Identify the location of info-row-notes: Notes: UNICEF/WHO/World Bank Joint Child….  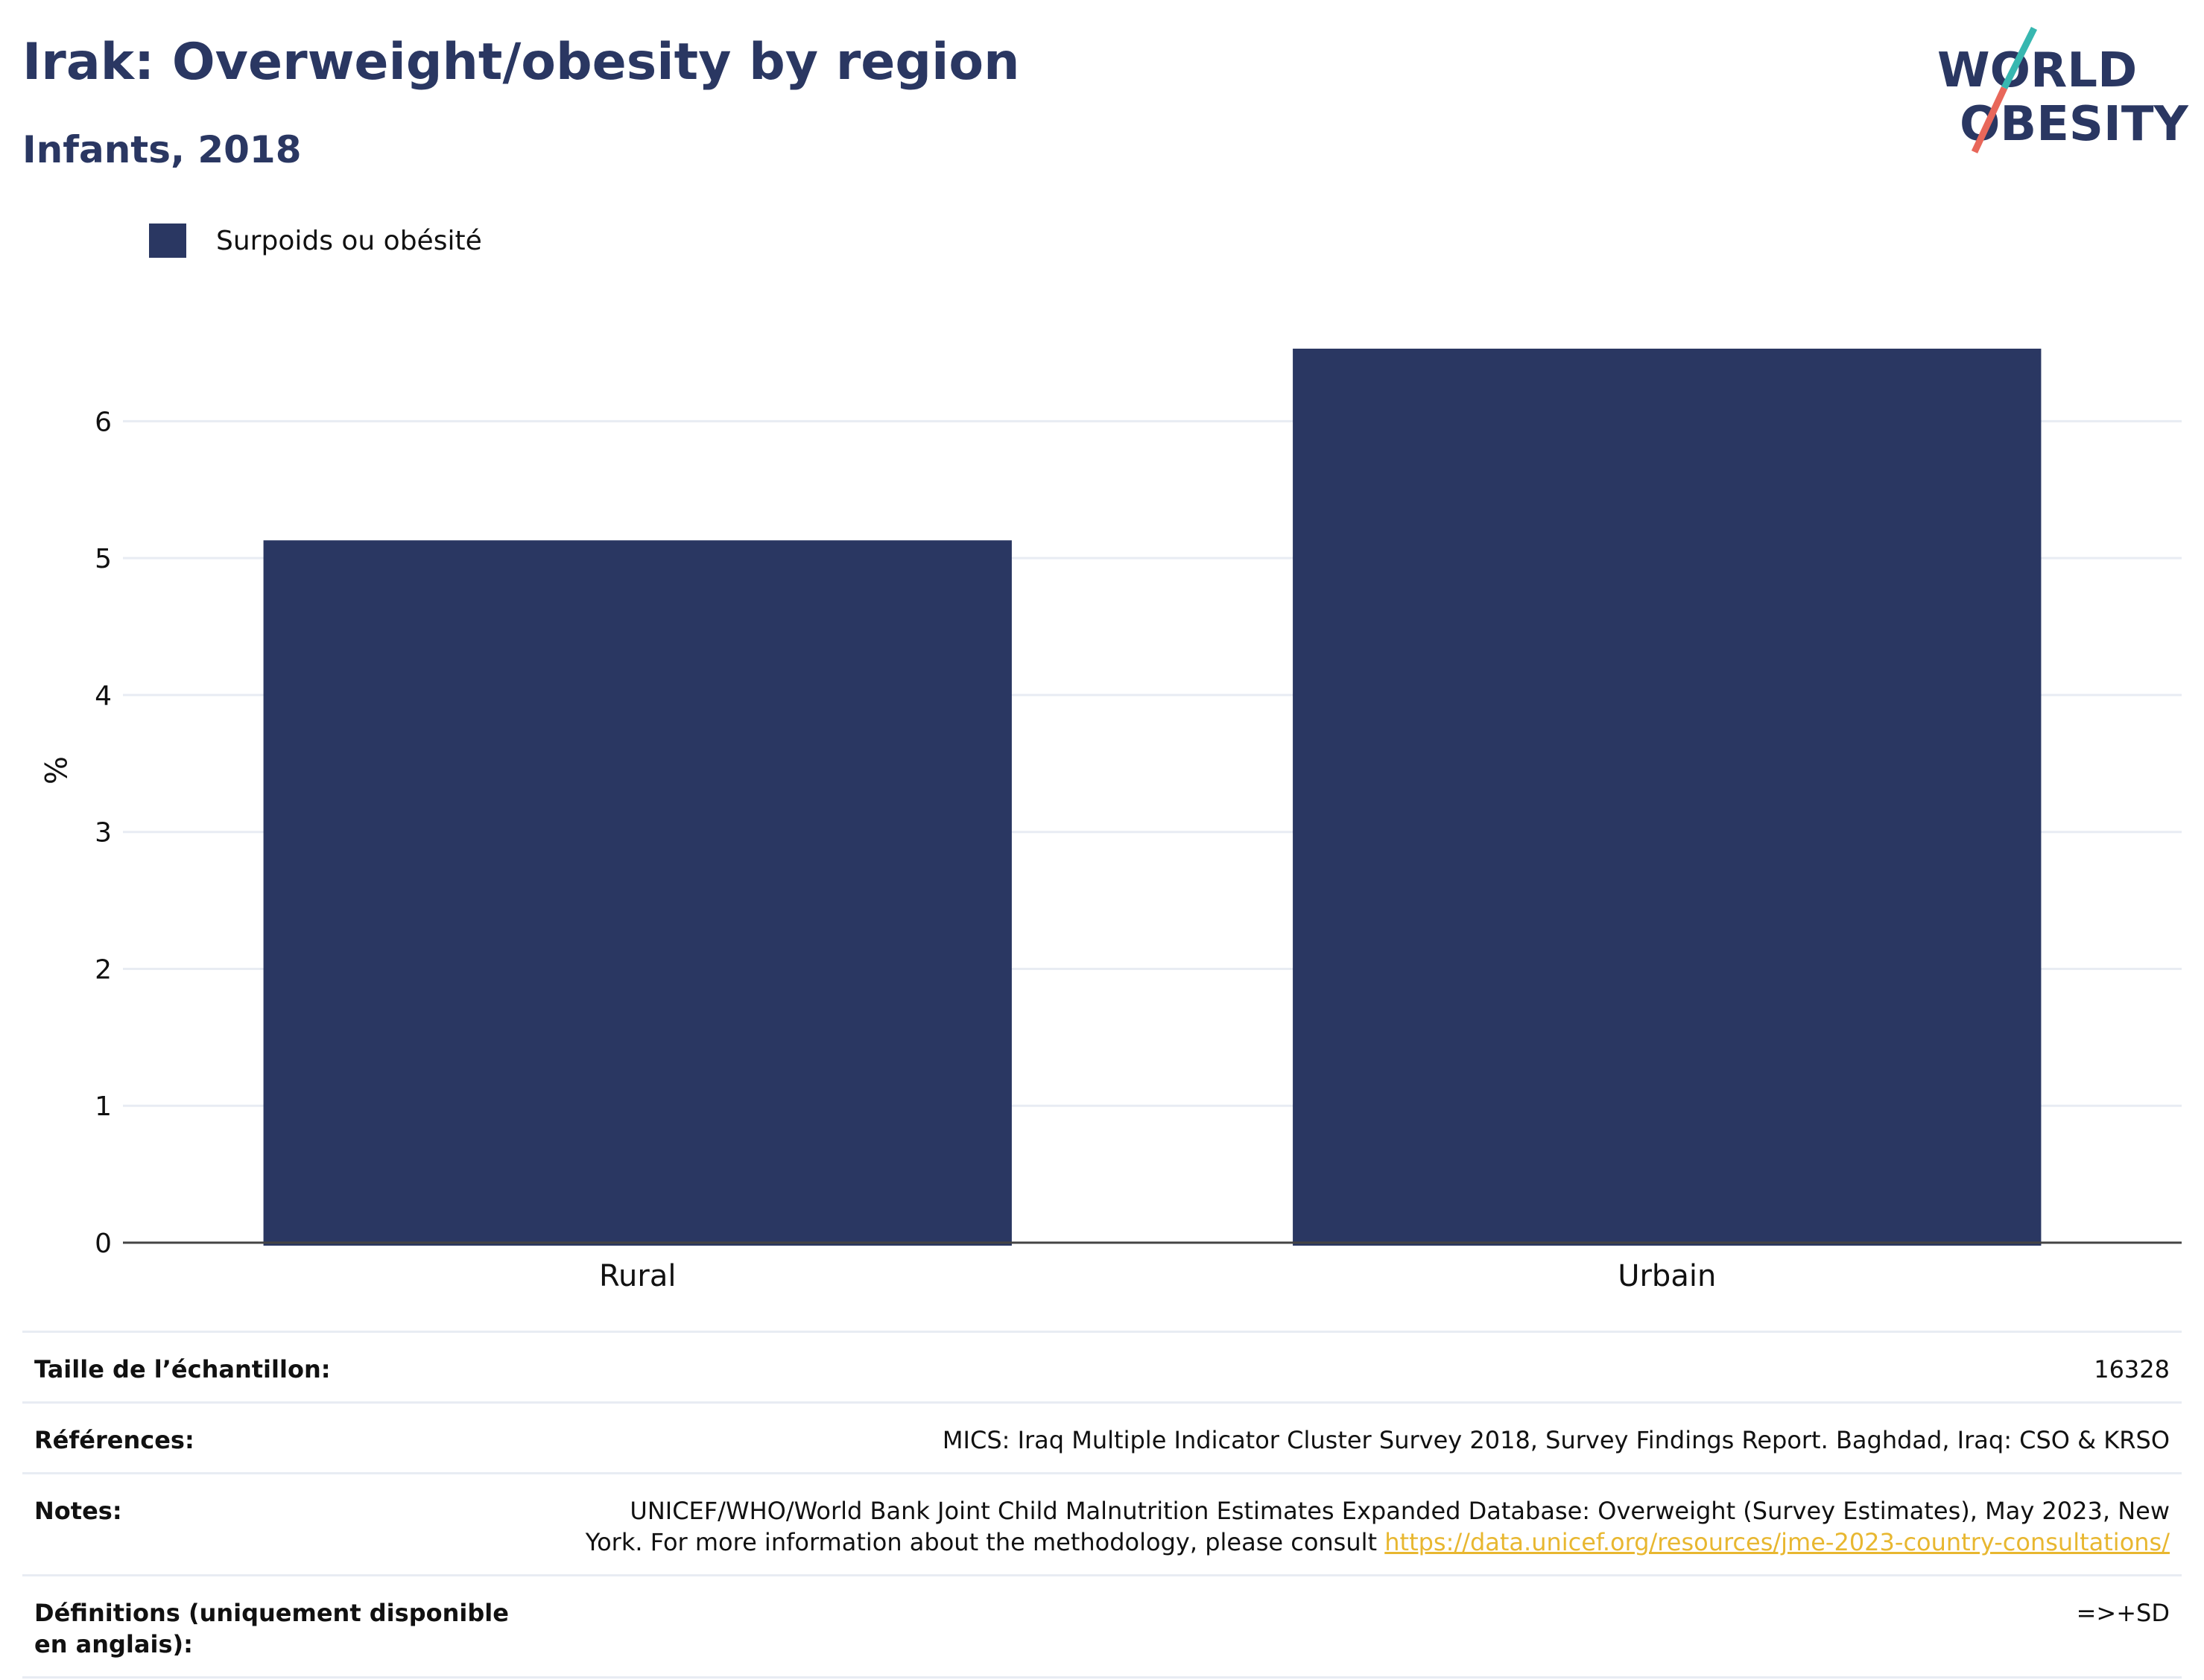
(1102, 1524).